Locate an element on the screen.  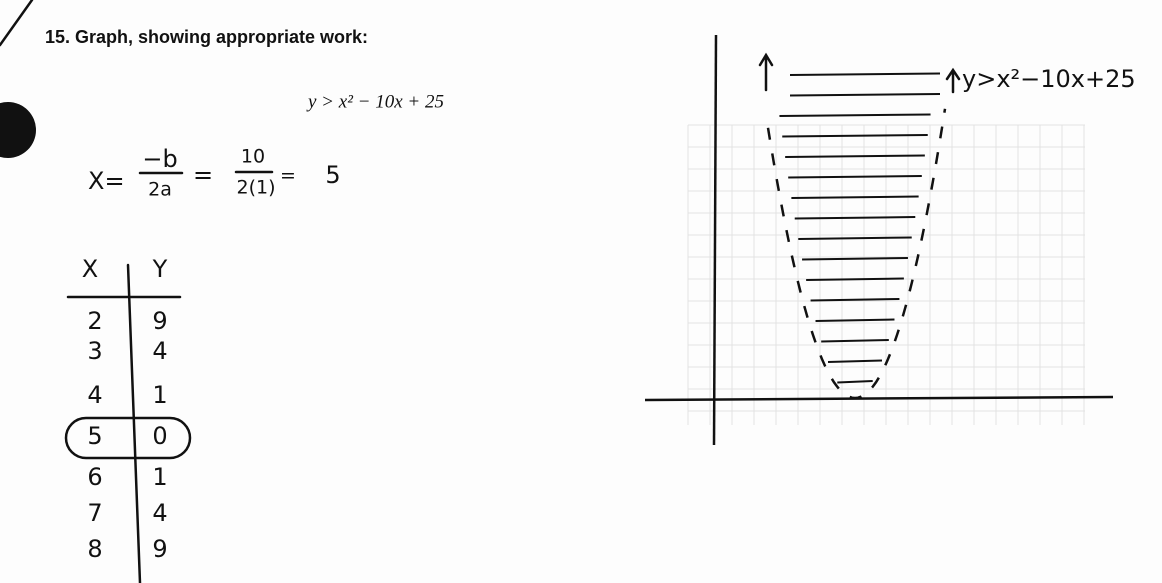
corner-mark is located at coordinates (17, 23).